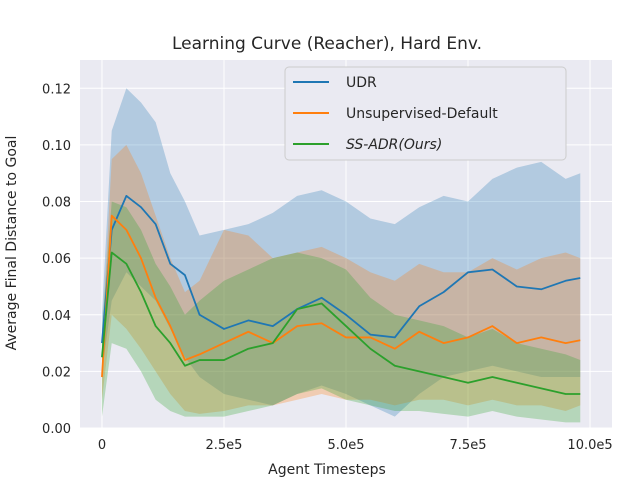 The image size is (640, 480). Describe the element at coordinates (589, 445) in the screenshot. I see `x-tick-label: 10.0e5` at that location.